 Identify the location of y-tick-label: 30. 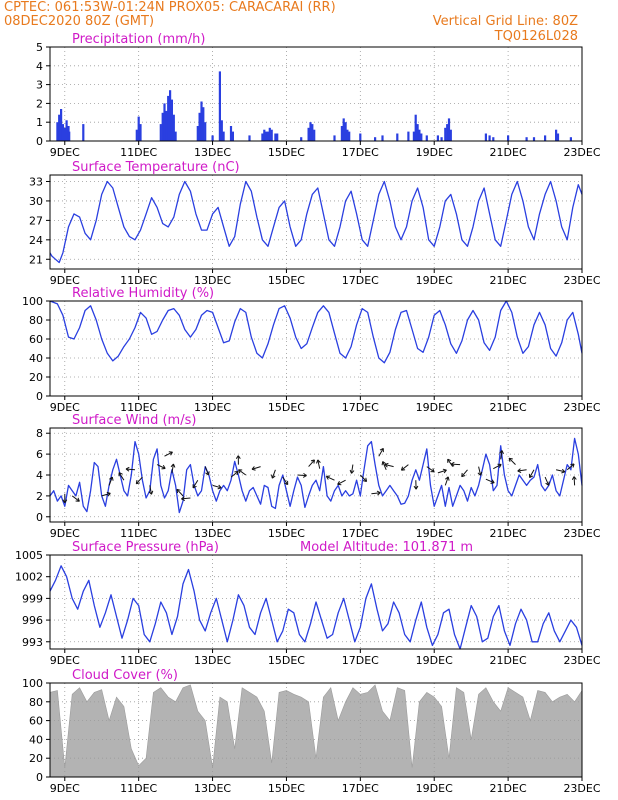
(36, 201).